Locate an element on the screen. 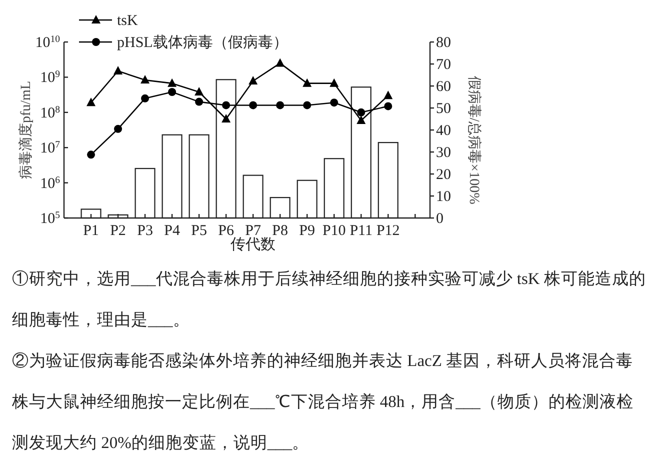 The width and height of the screenshot is (659, 462). legend-label: tsK is located at coordinates (127, 21).